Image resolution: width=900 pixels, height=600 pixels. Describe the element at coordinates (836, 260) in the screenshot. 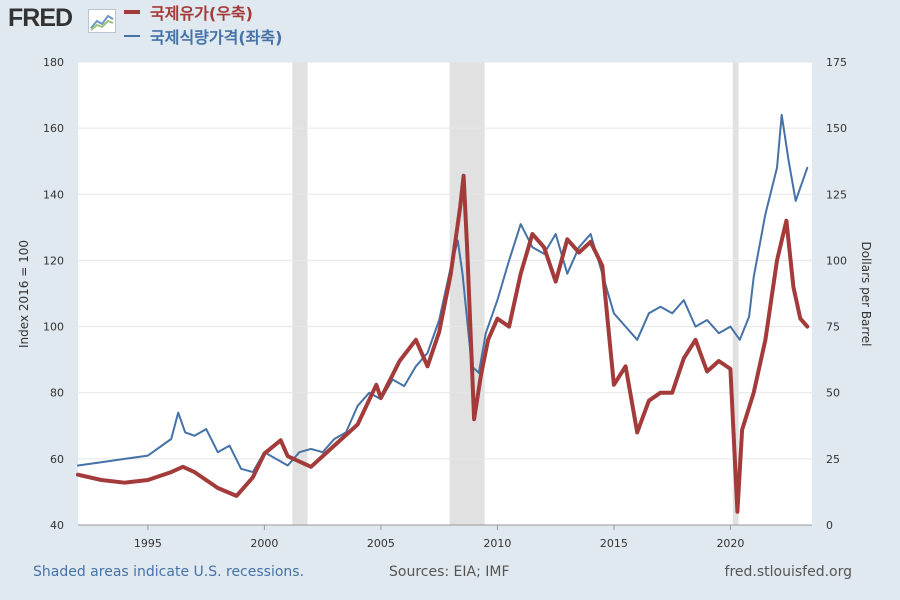

I see `right-tick-label: 100` at that location.